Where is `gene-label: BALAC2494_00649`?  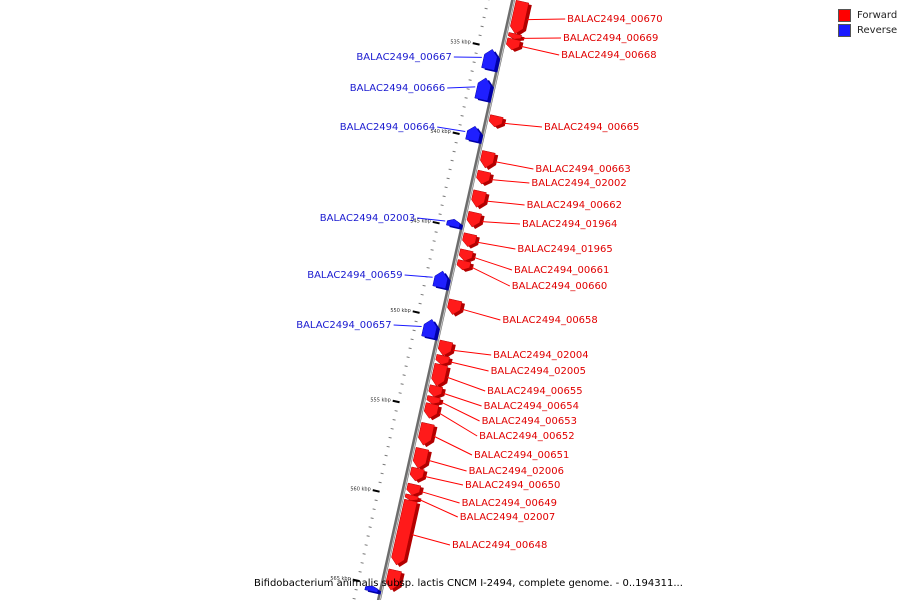
gene-label: BALAC2494_00649 is located at coordinates (509, 503).